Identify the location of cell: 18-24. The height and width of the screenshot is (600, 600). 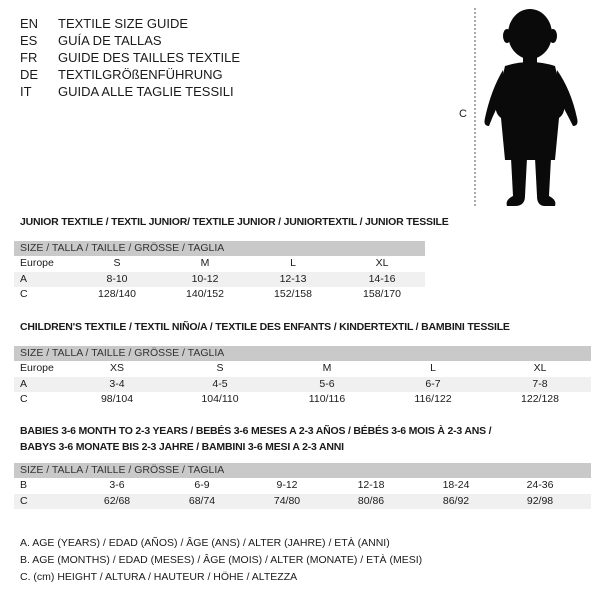
(456, 485).